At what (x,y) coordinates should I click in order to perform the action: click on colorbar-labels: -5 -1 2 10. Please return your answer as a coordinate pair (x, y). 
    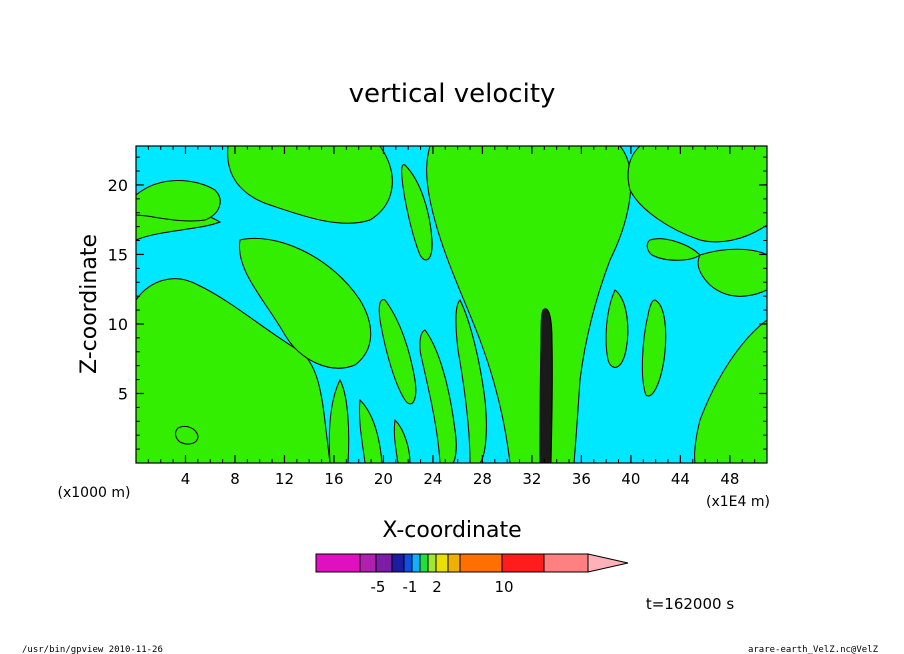
    Looking at the image, I should click on (442, 587).